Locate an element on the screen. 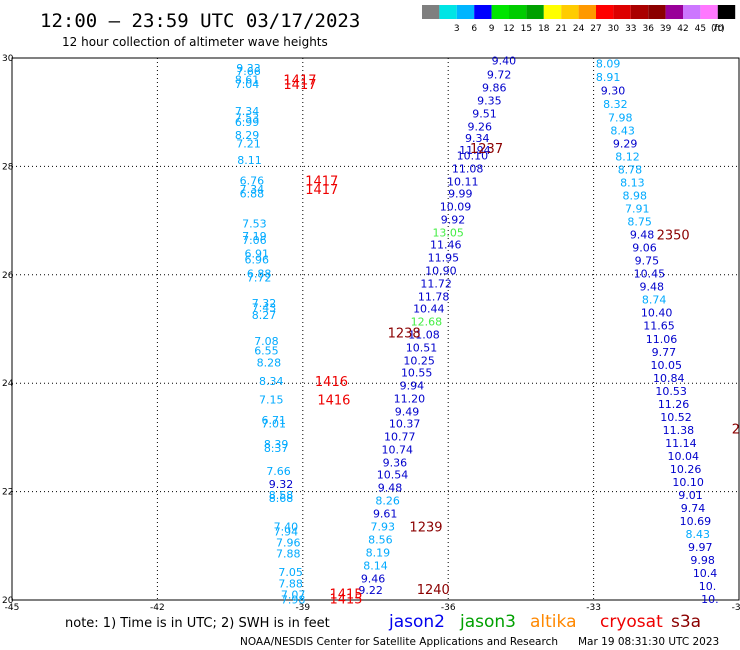 This screenshot has height=650, width=740. scale-label: 21 is located at coordinates (560, 29).